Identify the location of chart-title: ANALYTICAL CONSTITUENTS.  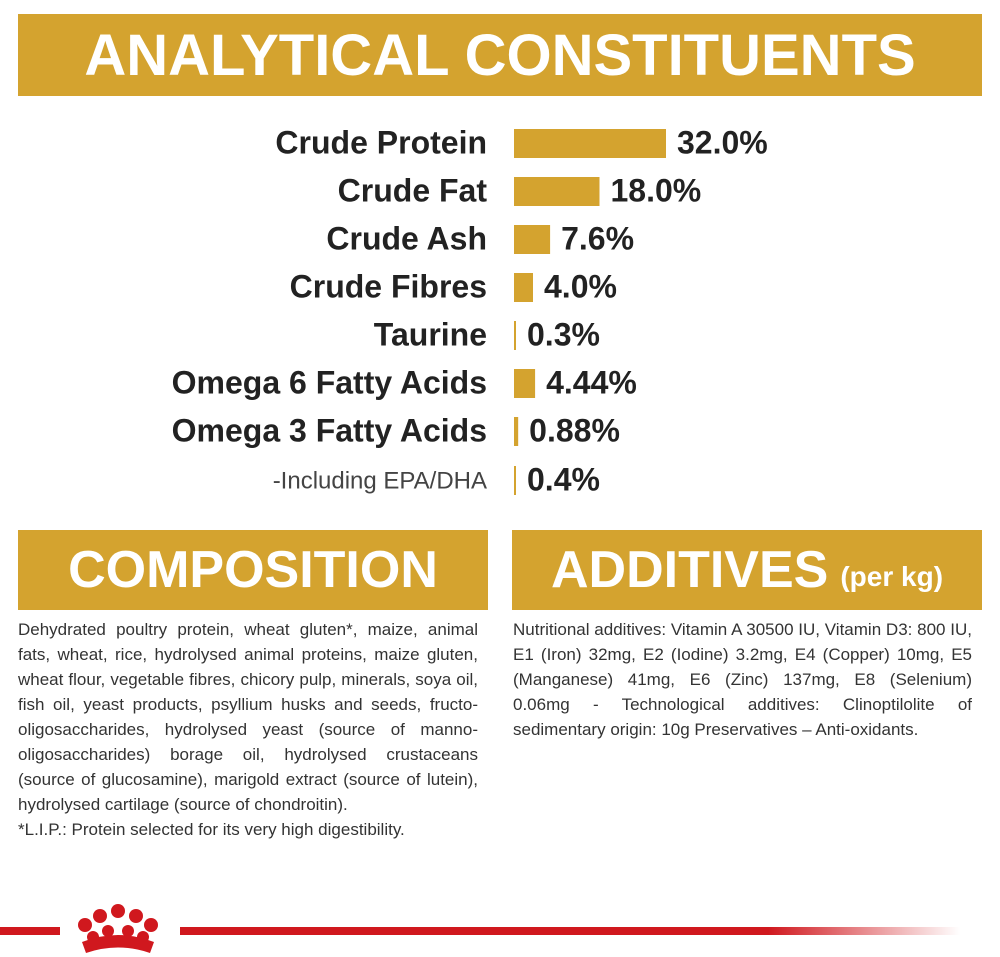
(500, 55).